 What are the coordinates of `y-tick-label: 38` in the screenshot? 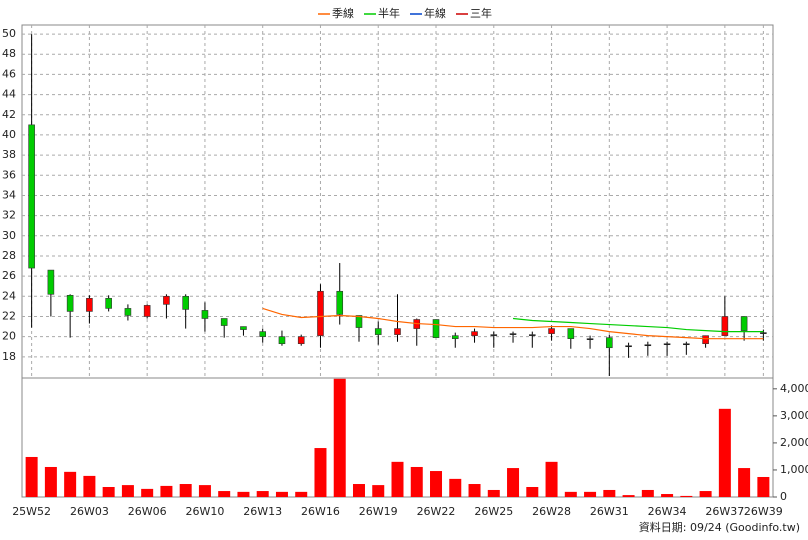 It's located at (9, 154).